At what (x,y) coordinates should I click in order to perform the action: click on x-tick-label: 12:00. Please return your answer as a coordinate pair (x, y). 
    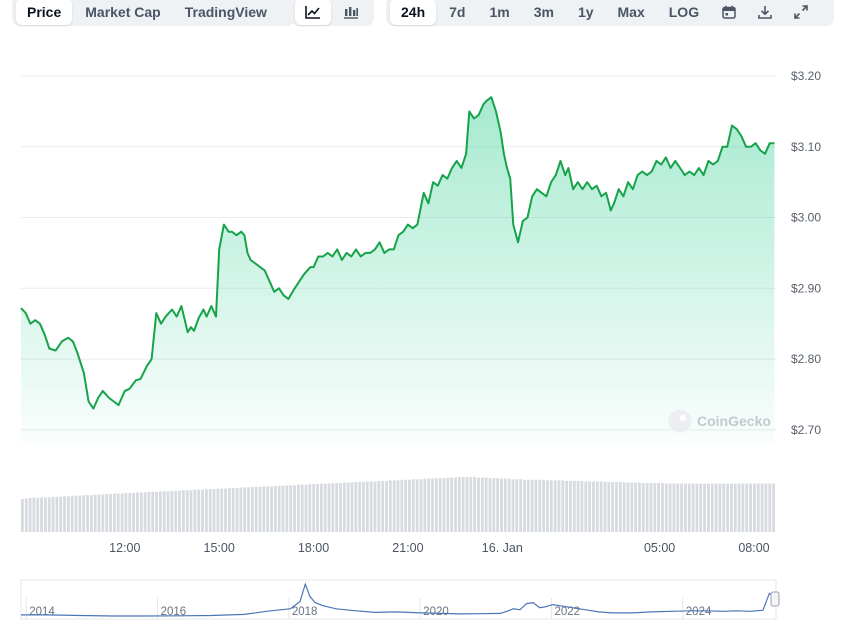
    Looking at the image, I should click on (124, 548).